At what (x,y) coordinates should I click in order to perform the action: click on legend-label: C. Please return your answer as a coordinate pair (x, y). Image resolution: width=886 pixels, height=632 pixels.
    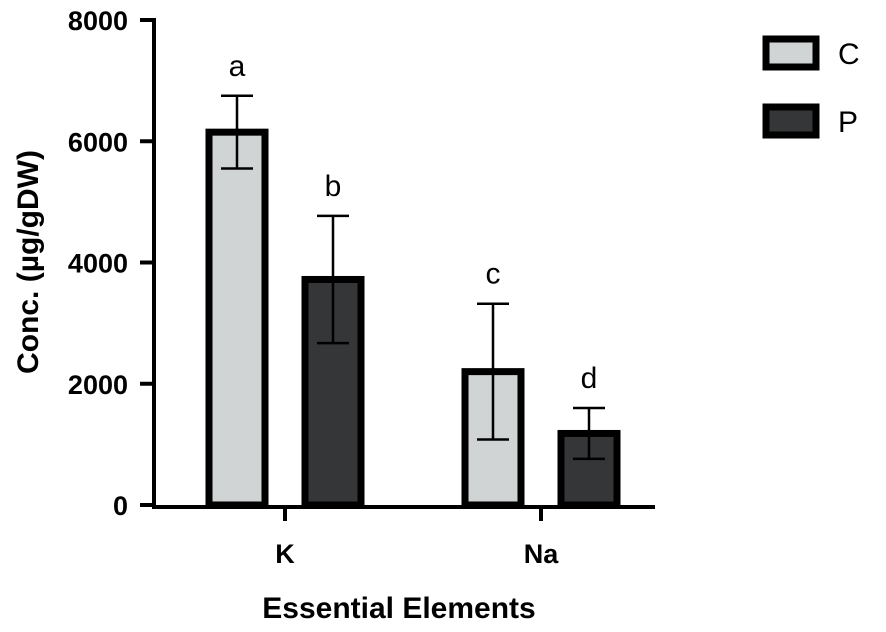
    Looking at the image, I should click on (849, 54).